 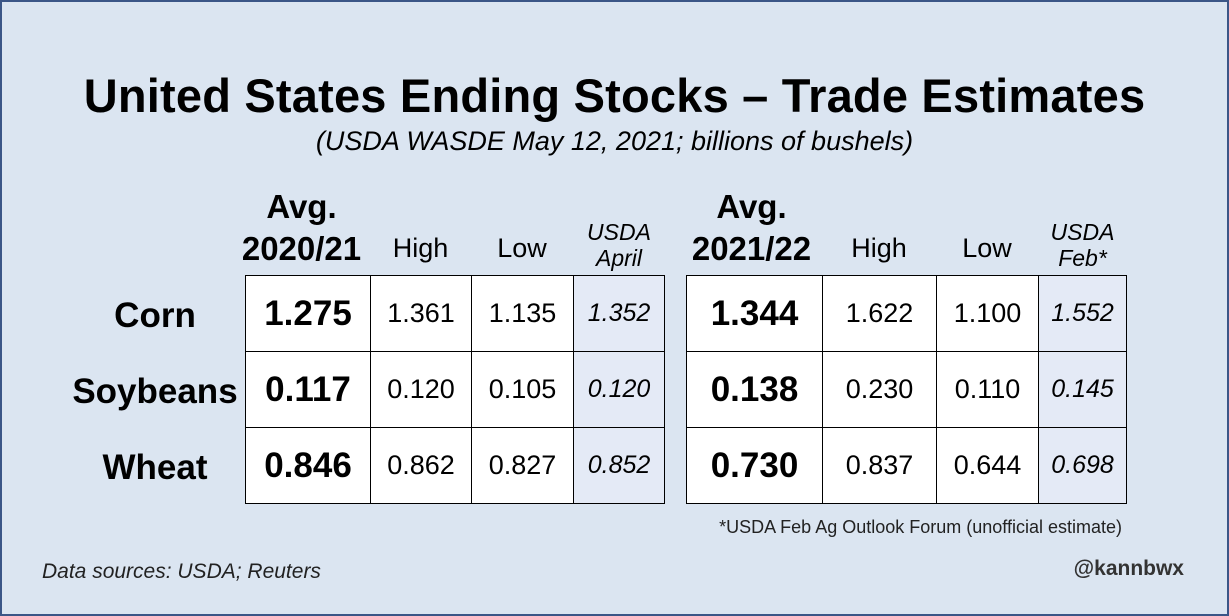 I want to click on data-cell: 1.352, so click(x=619, y=313).